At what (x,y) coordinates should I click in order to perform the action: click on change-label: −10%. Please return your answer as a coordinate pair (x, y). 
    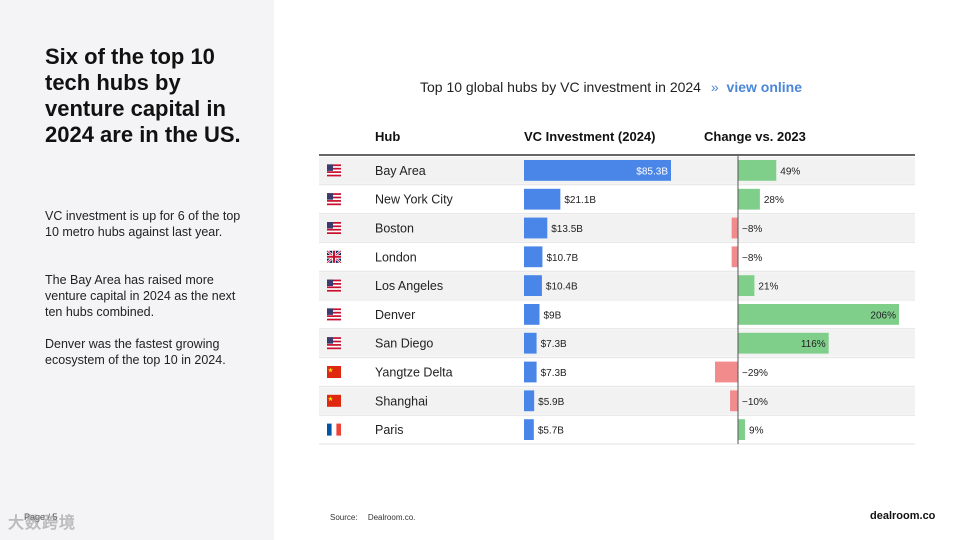
    Looking at the image, I should click on (755, 402).